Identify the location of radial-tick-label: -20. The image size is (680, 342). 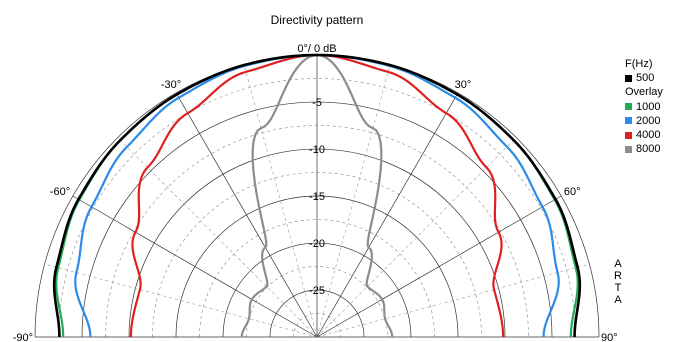
(317, 244).